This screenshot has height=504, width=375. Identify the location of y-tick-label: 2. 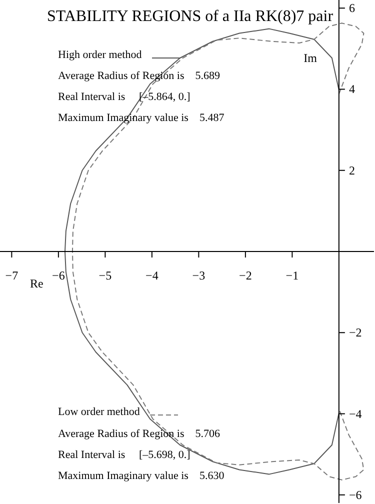
(351, 170).